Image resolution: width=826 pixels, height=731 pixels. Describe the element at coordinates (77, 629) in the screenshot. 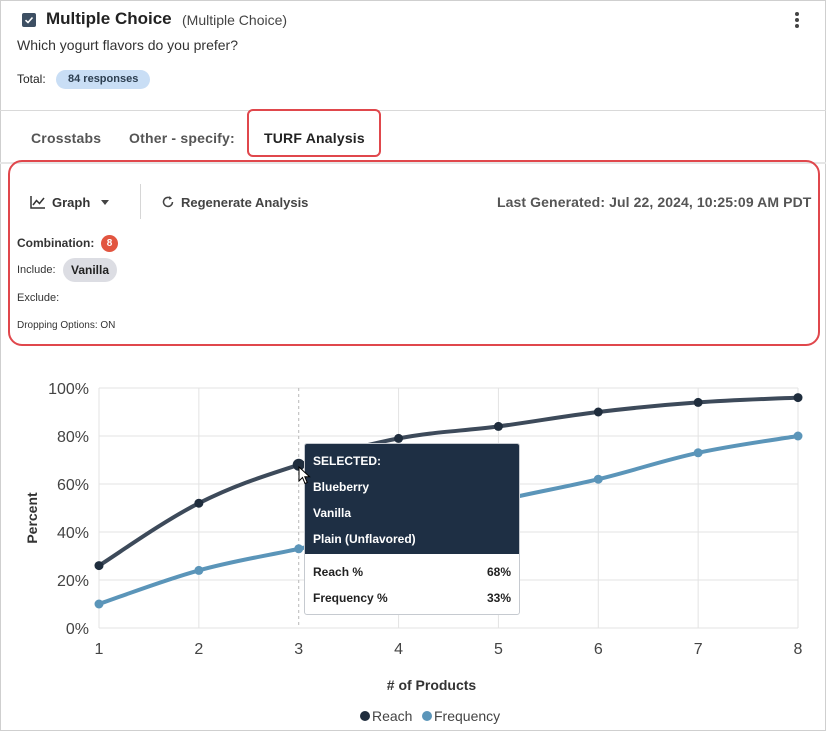

I see `y-tick-label: 0%` at that location.